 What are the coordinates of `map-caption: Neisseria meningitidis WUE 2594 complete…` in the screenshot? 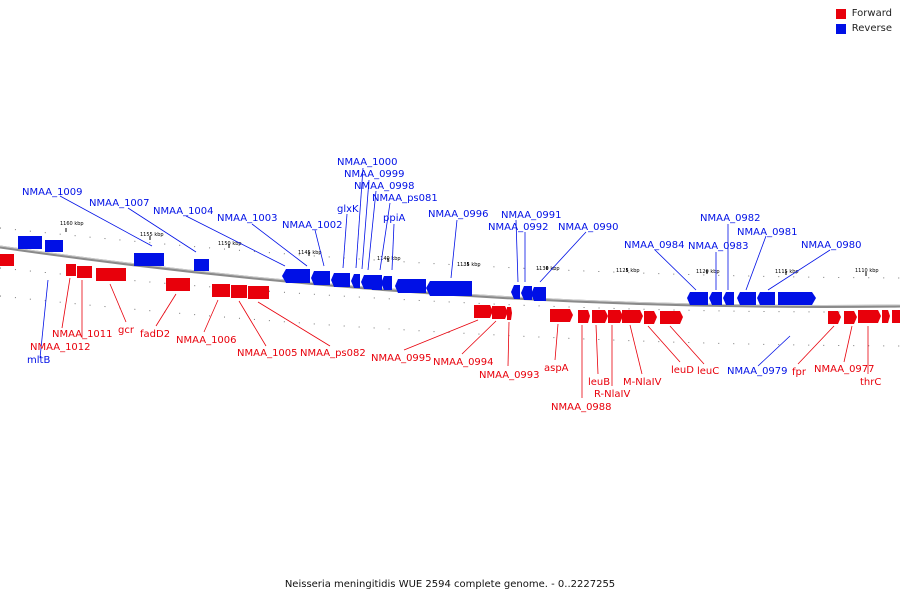 It's located at (450, 584).